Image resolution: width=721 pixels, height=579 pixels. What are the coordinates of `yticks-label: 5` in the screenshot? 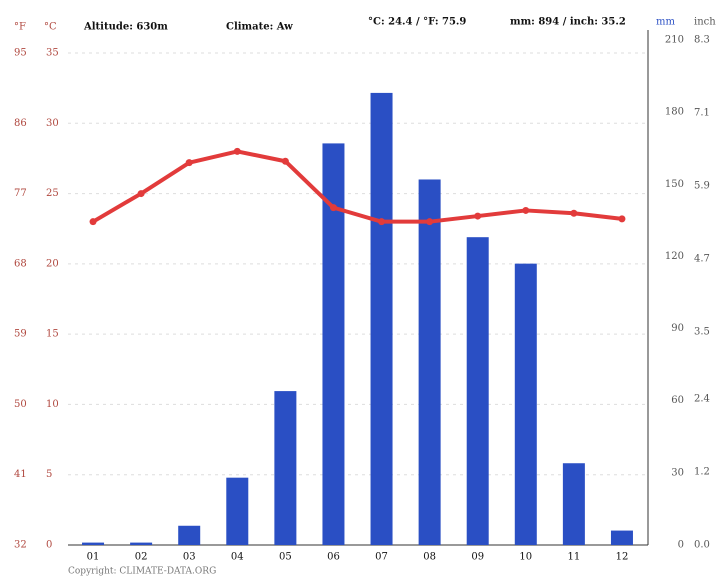 It's located at (49, 474).